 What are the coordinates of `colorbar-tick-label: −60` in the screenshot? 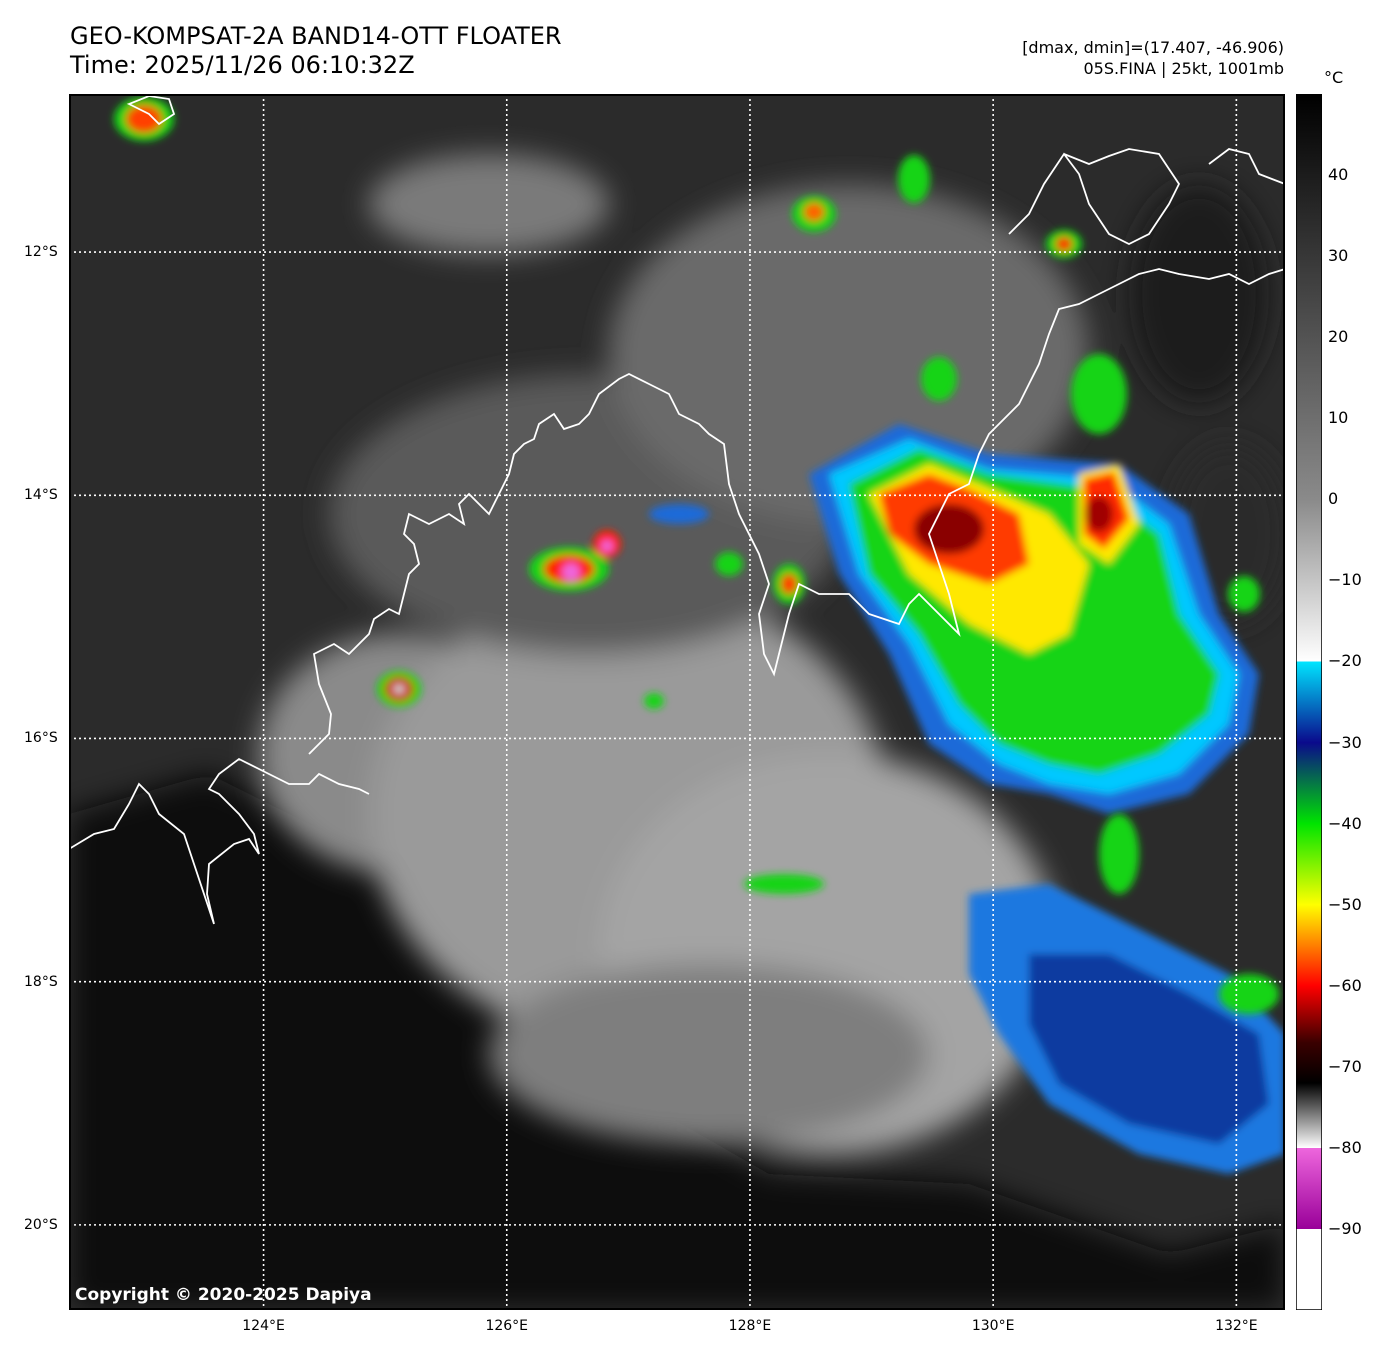 It's located at (1345, 985).